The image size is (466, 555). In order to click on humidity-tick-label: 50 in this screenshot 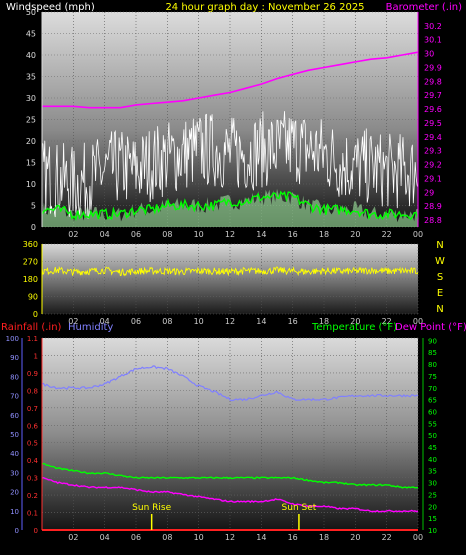, I will do `click(14, 435)`.